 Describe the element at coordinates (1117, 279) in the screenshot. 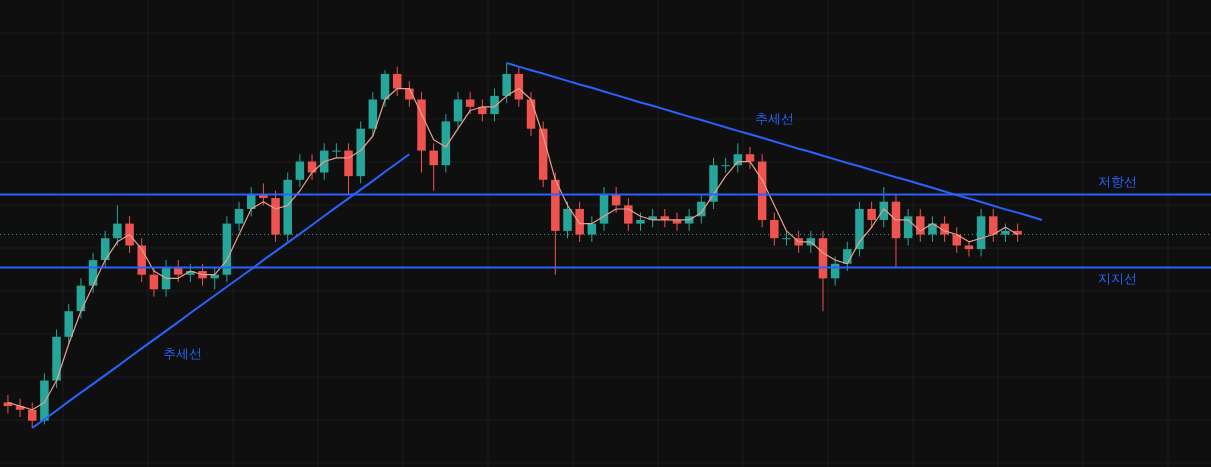

I see `ref-line-label: 지지선` at that location.